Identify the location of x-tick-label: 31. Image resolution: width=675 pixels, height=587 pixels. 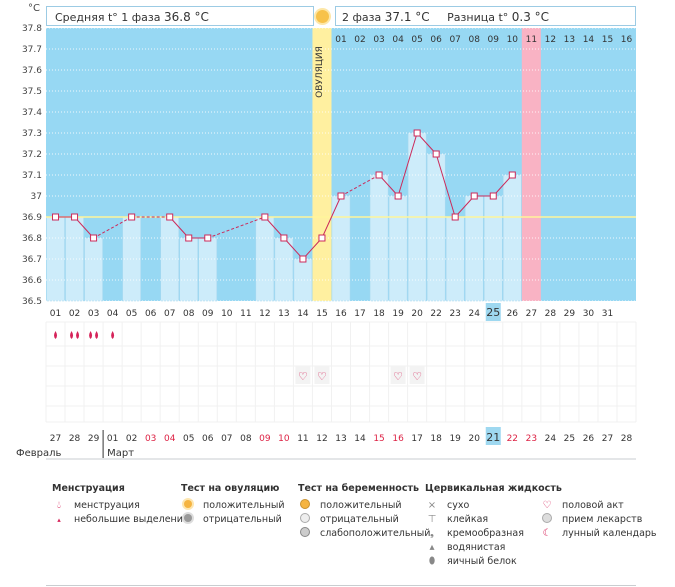
(607, 314).